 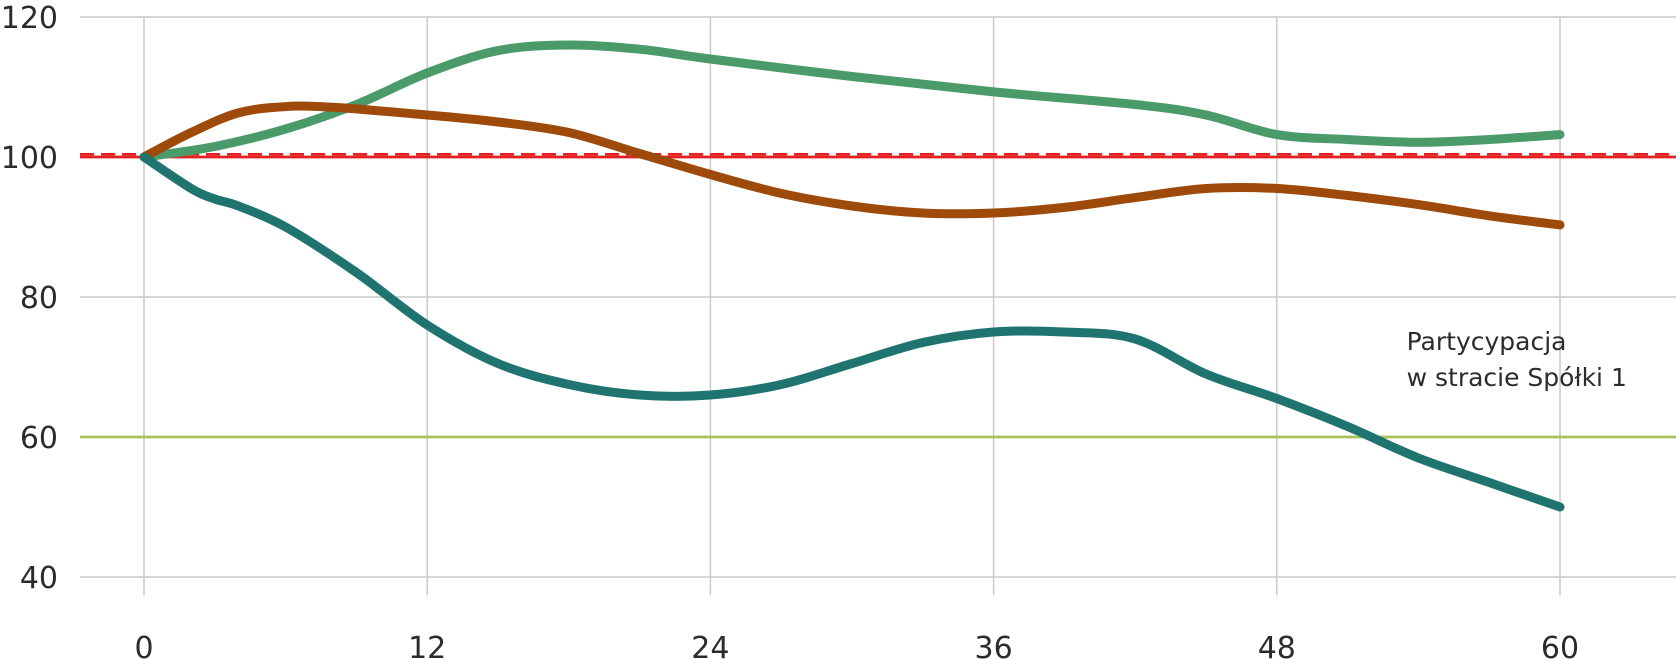 What do you see at coordinates (427, 645) in the screenshot?
I see `x-tick-label: 12` at bounding box center [427, 645].